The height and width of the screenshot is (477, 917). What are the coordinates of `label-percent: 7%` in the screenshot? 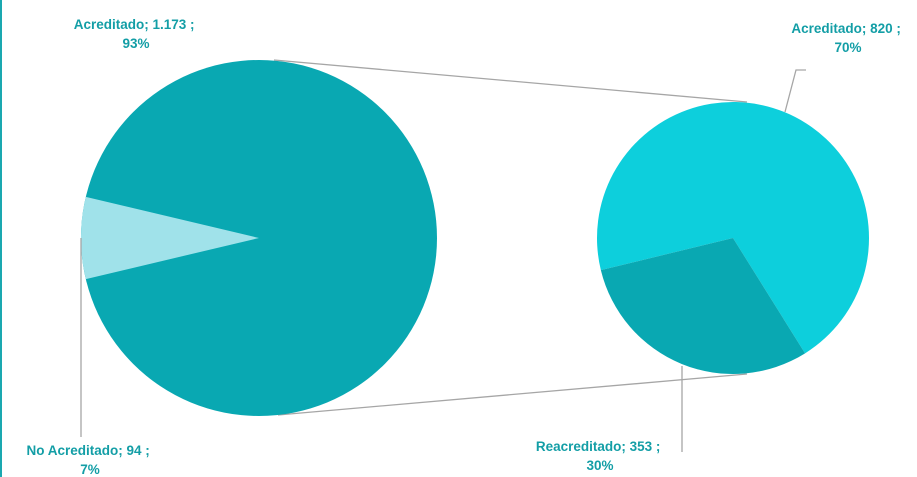 It's located at (90, 469).